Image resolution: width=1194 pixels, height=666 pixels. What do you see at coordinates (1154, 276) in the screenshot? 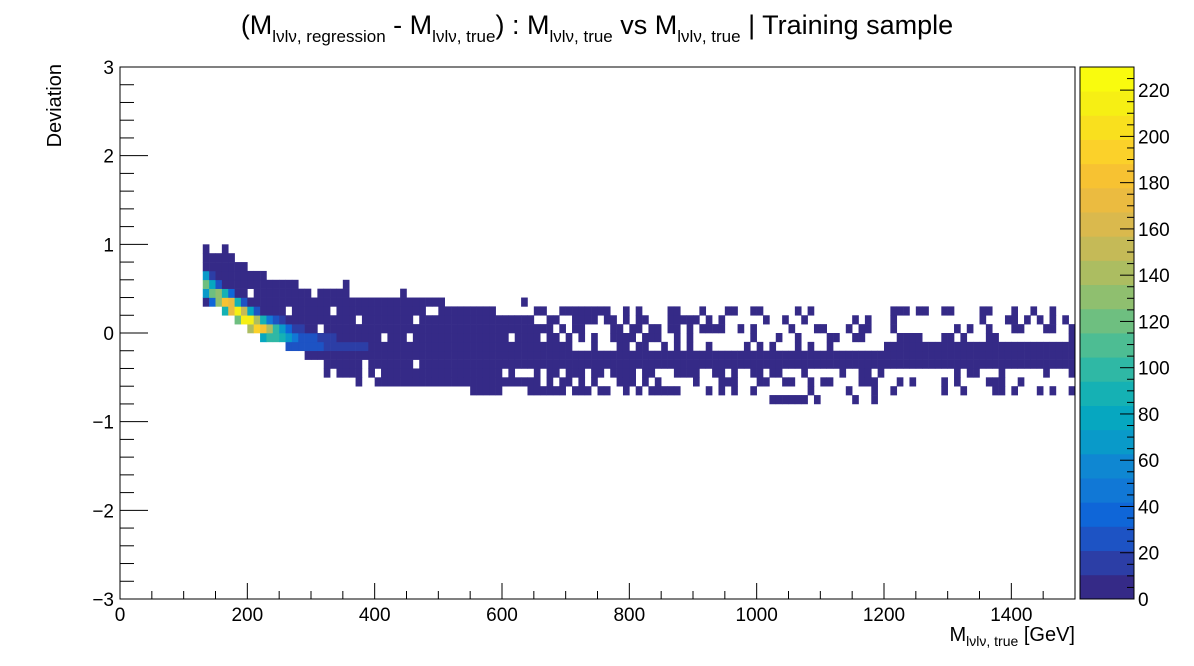
I see `colorbar-tick-label: 140` at bounding box center [1154, 276].